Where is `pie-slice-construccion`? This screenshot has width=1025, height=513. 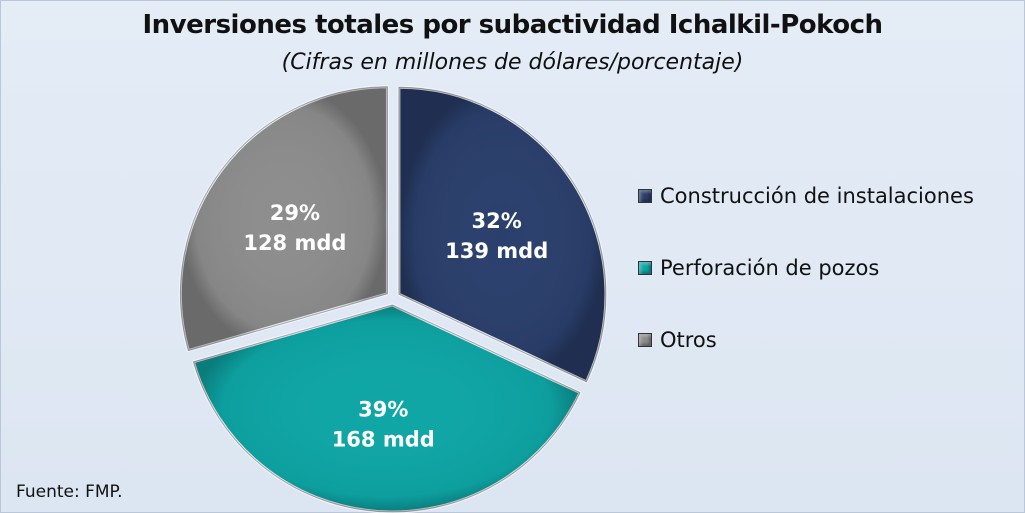
pie-slice-construccion is located at coordinates (502, 234).